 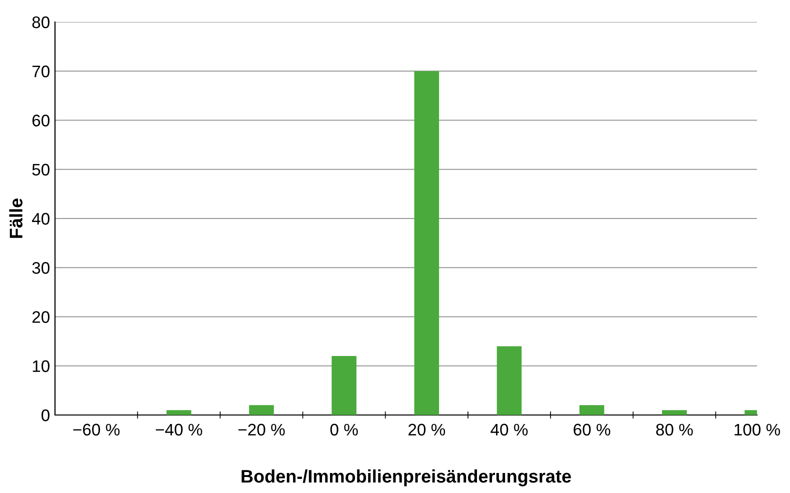 What do you see at coordinates (15, 218) in the screenshot?
I see `y-axis-title: Fälle` at bounding box center [15, 218].